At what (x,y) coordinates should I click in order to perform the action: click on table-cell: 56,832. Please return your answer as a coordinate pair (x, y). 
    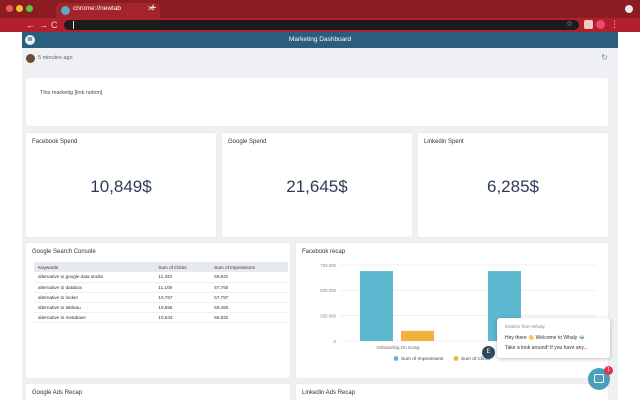
    Looking at the image, I should click on (249, 317).